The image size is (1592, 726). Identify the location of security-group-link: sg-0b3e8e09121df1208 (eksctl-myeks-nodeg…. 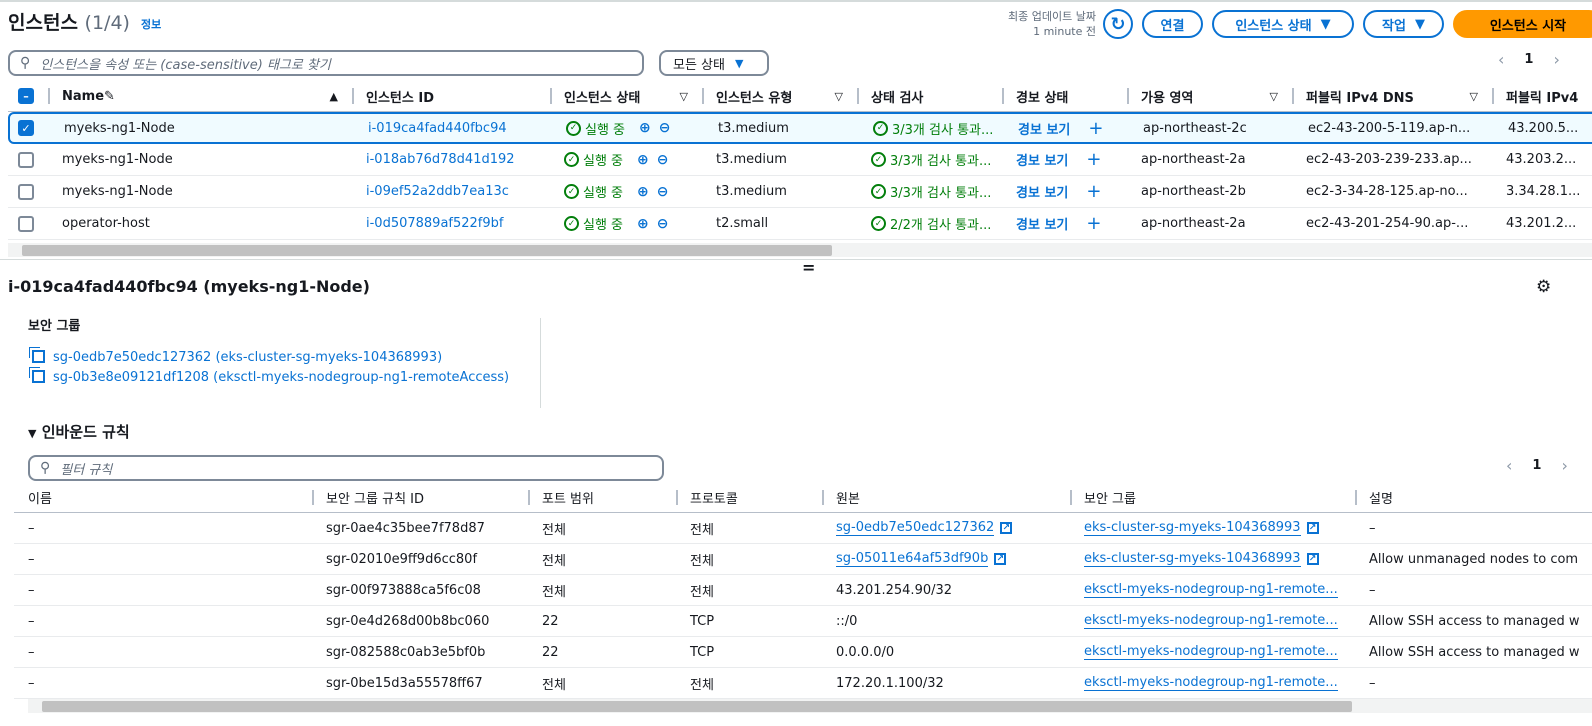
(270, 376).